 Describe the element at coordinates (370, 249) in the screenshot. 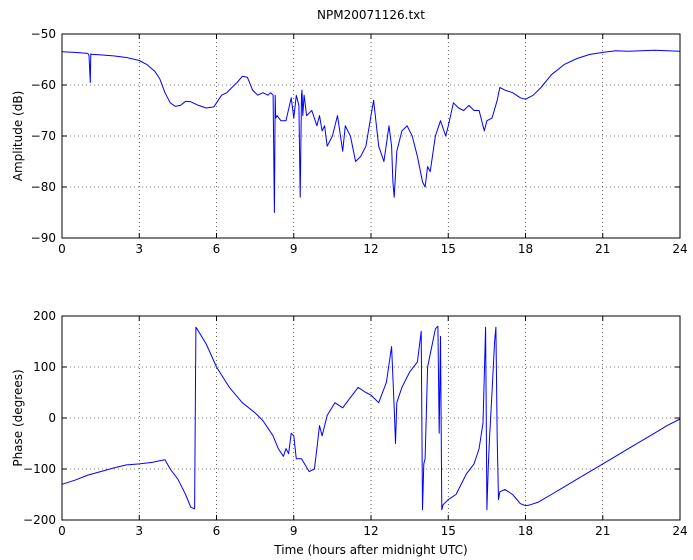

I see `amplitude-x-tick-label: 12` at that location.